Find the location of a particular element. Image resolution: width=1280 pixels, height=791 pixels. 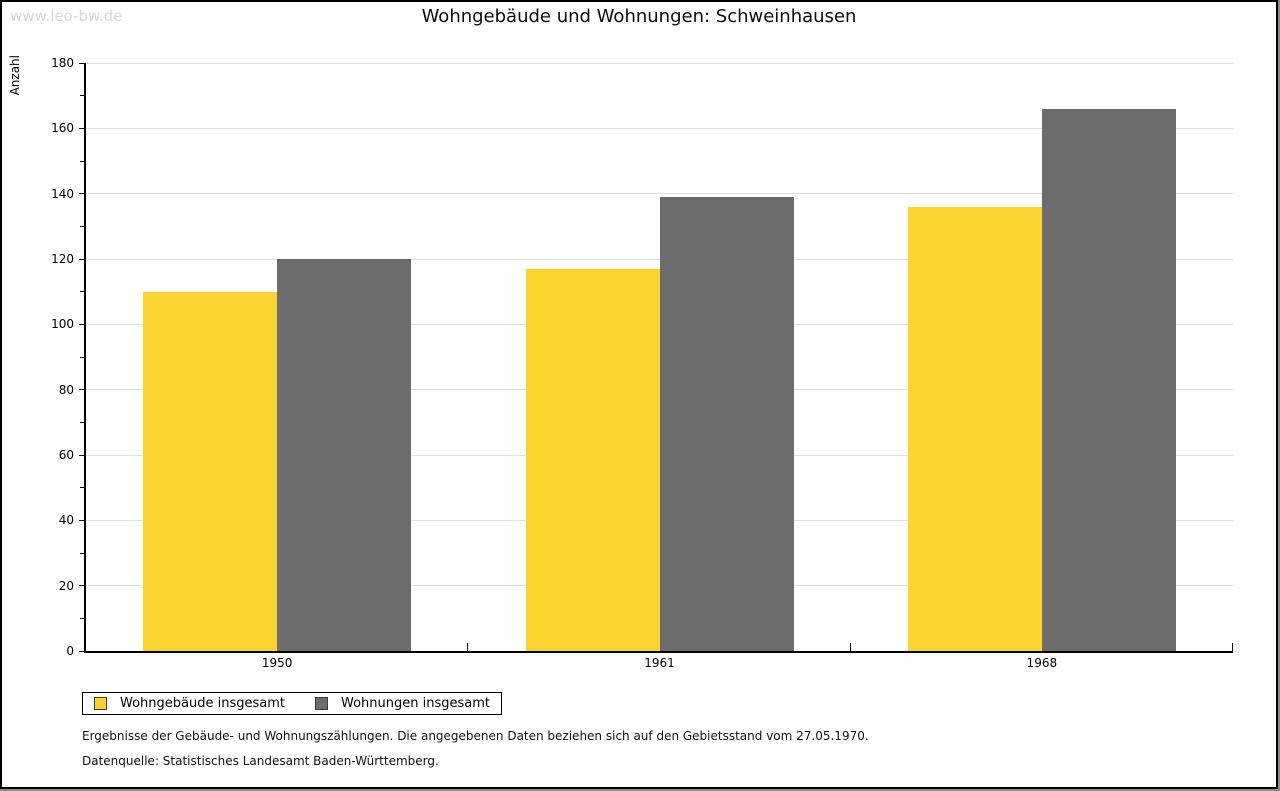

y-tick-label-40: 40 is located at coordinates (66, 520).